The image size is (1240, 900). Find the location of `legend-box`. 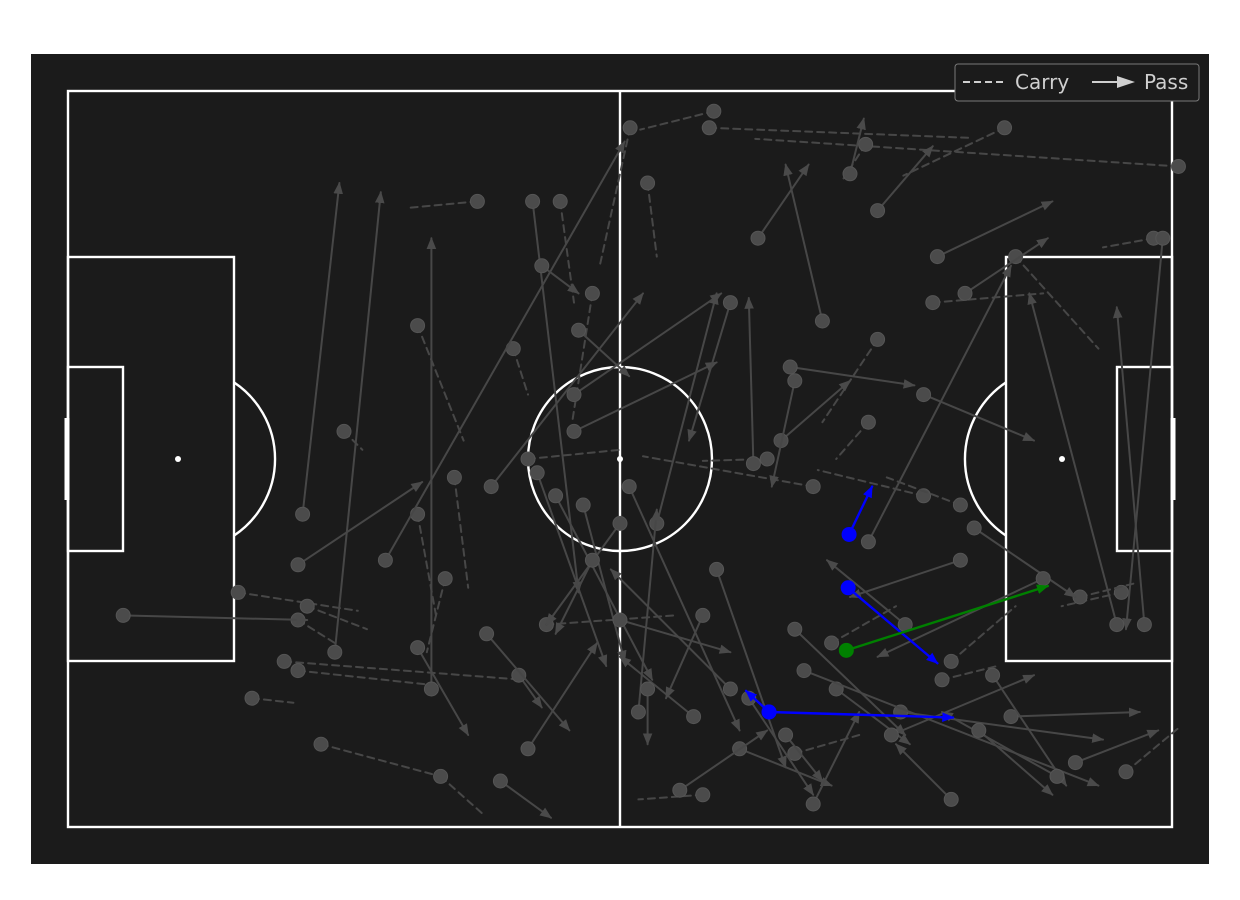

legend-box is located at coordinates (1077, 82).